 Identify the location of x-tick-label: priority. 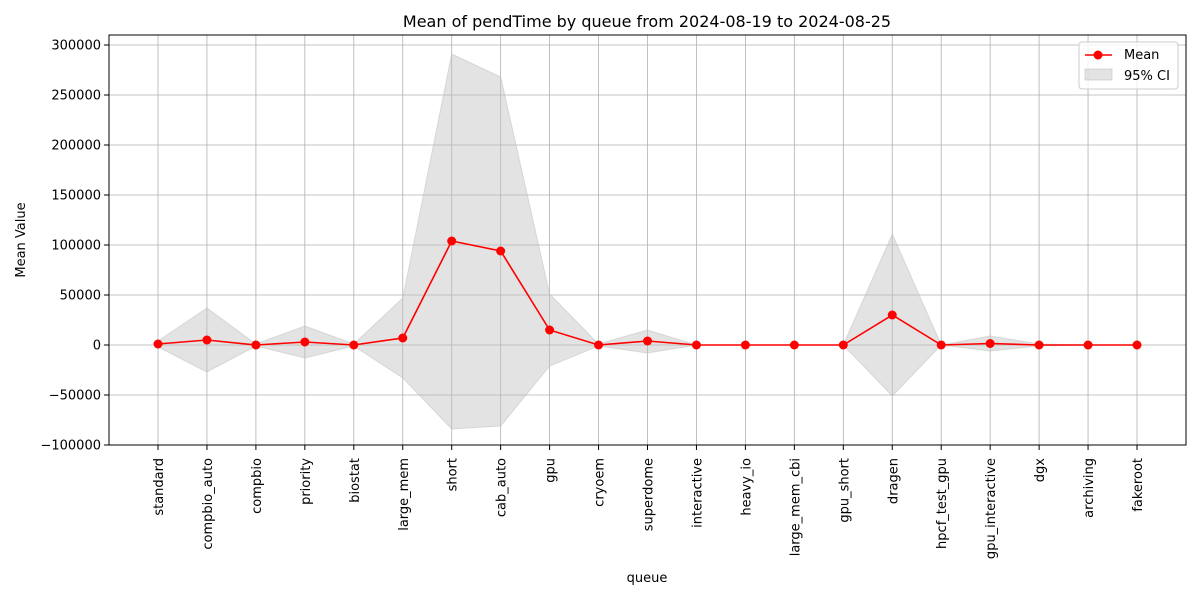
(306, 481).